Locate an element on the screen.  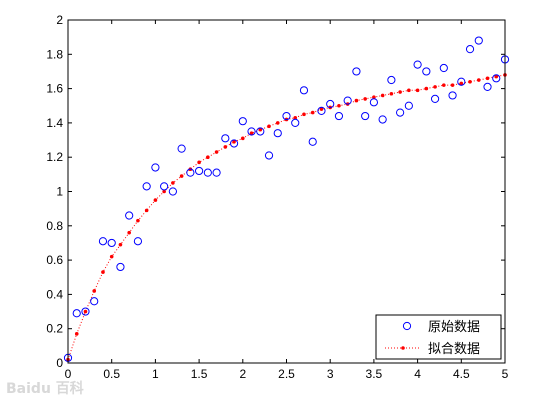
x-tick-label: 3.5 is located at coordinates (374, 374).